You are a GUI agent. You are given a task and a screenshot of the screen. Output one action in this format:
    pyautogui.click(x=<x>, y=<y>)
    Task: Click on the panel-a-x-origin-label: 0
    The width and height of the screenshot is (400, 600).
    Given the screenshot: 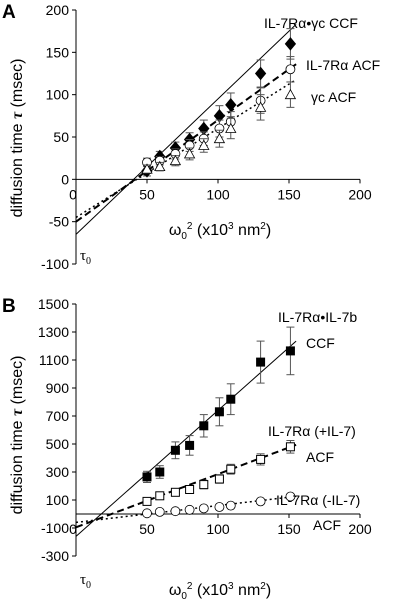 What is the action you would take?
    pyautogui.click(x=73, y=194)
    